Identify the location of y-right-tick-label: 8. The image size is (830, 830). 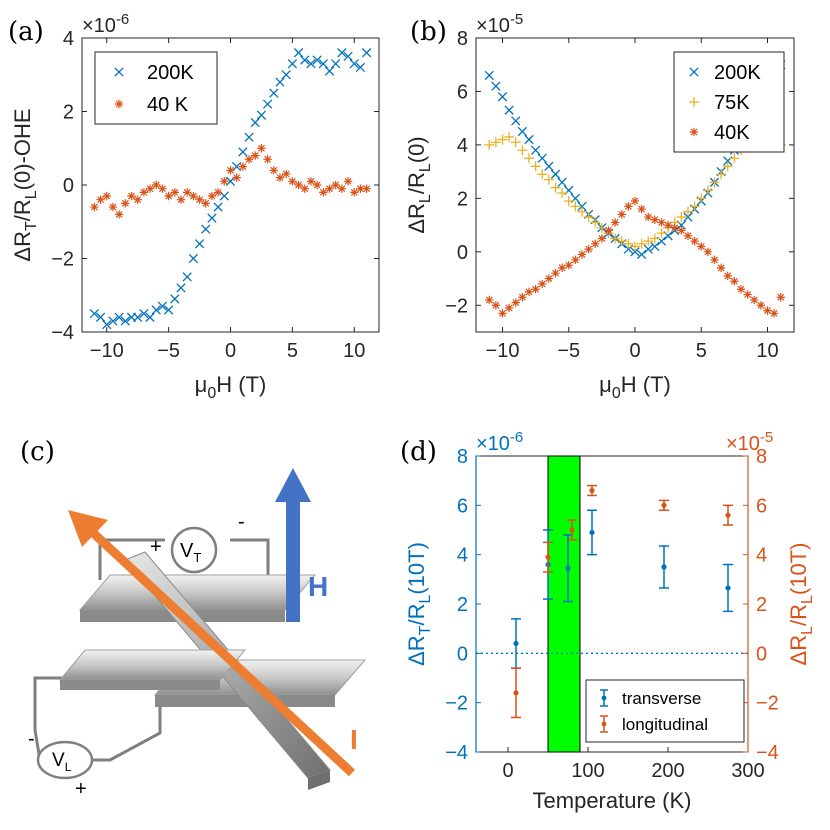
(761, 457).